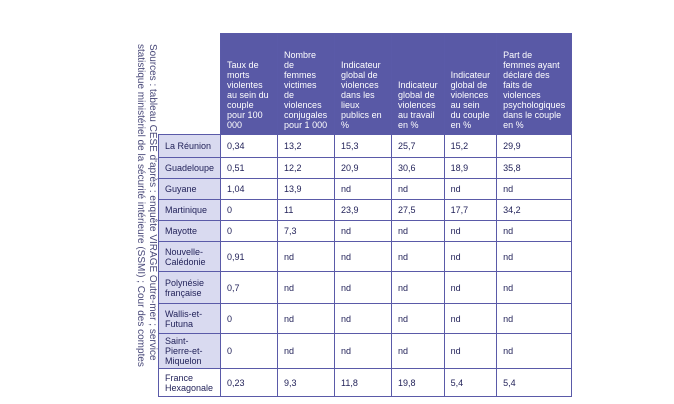 The width and height of the screenshot is (674, 404). What do you see at coordinates (418, 168) in the screenshot?
I see `table-cell: 30,6` at bounding box center [418, 168].